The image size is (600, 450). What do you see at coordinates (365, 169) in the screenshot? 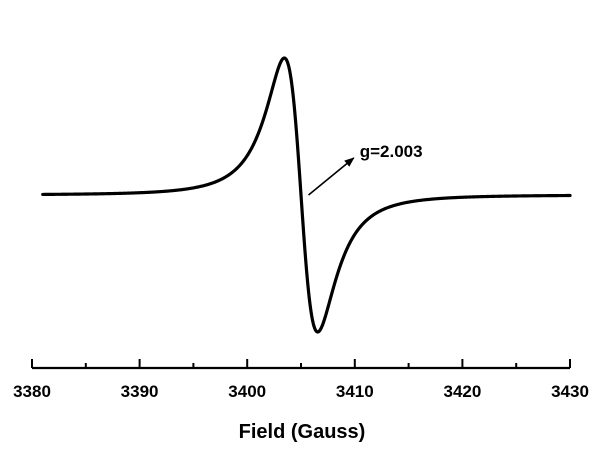
I see `annotation-layer: g=2.003` at bounding box center [365, 169].